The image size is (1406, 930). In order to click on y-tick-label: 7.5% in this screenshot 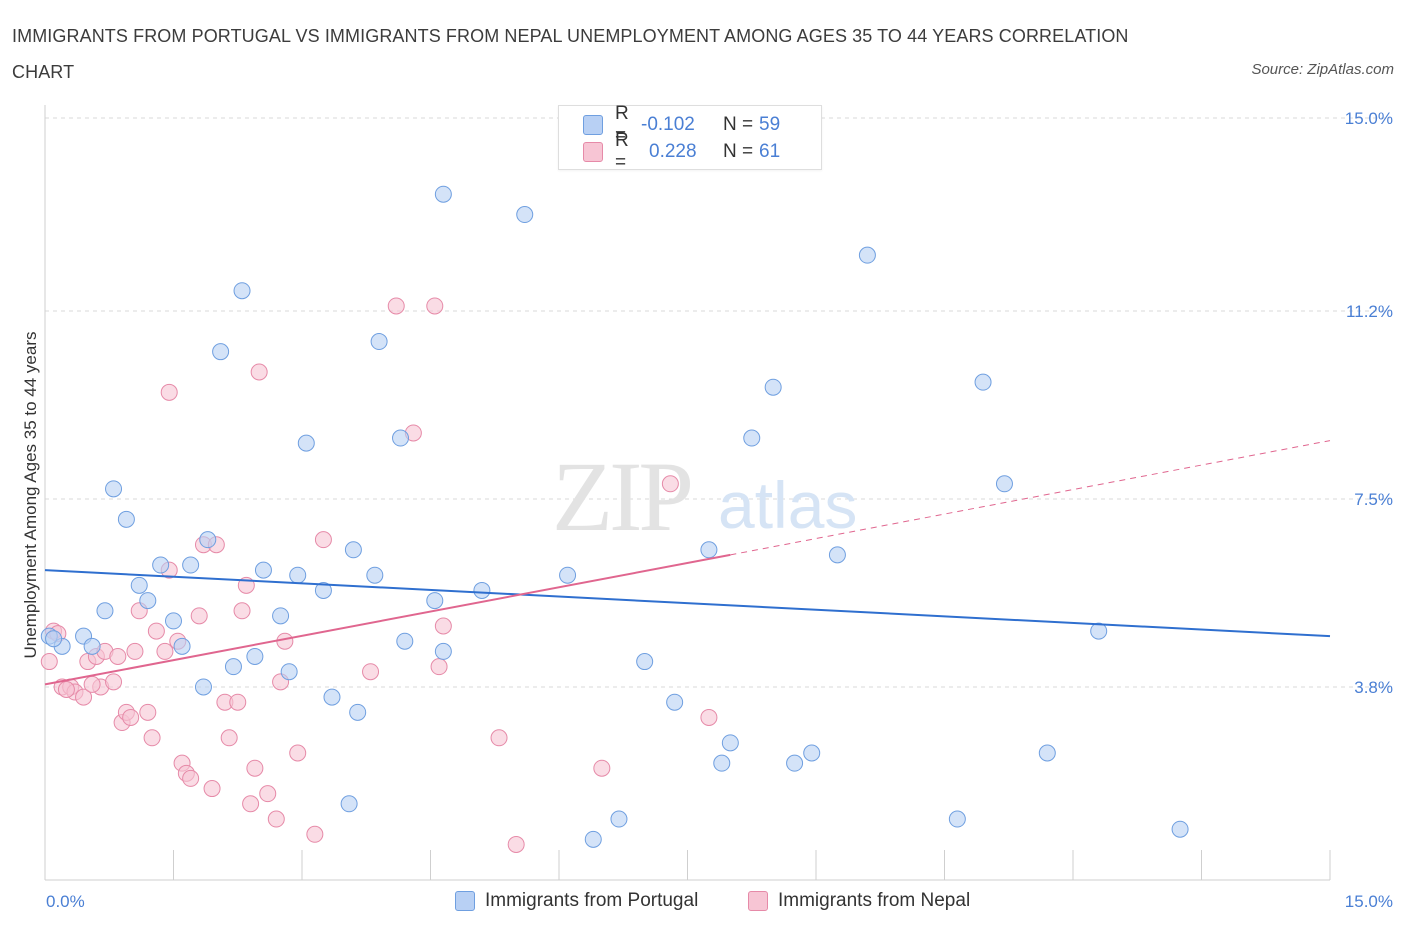, I will do `click(1373, 499)`.